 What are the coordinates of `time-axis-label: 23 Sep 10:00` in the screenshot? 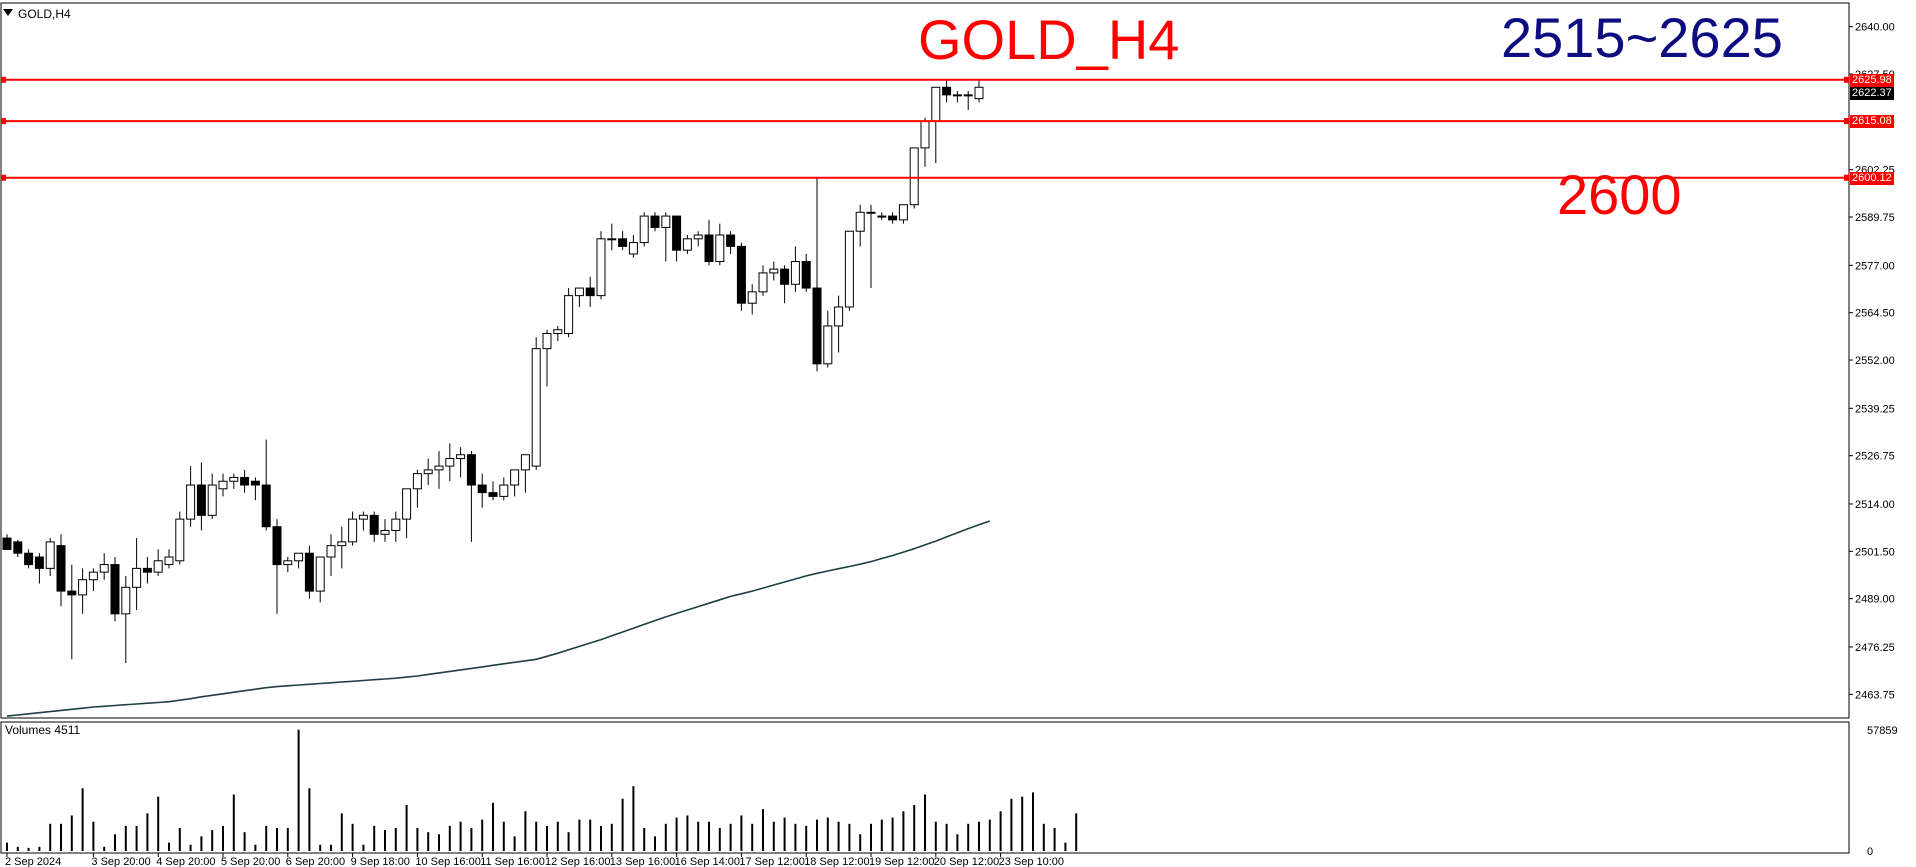 It's located at (1031, 861).